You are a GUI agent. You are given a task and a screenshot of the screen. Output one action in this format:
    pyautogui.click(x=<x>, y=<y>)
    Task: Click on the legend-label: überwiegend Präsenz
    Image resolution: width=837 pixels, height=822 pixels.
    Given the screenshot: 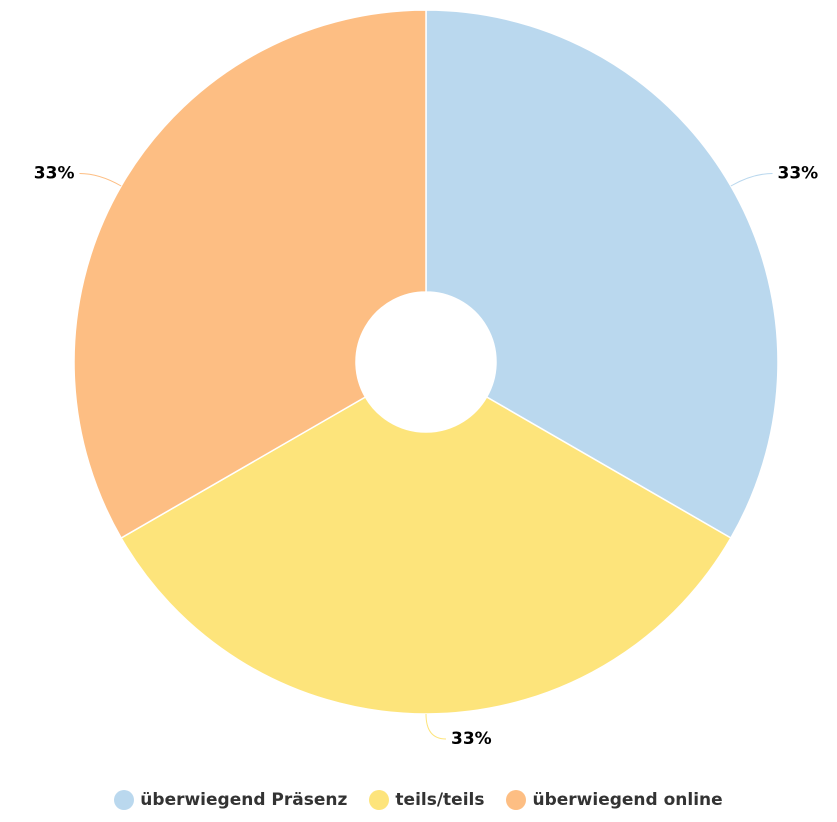 What is the action you would take?
    pyautogui.click(x=244, y=800)
    